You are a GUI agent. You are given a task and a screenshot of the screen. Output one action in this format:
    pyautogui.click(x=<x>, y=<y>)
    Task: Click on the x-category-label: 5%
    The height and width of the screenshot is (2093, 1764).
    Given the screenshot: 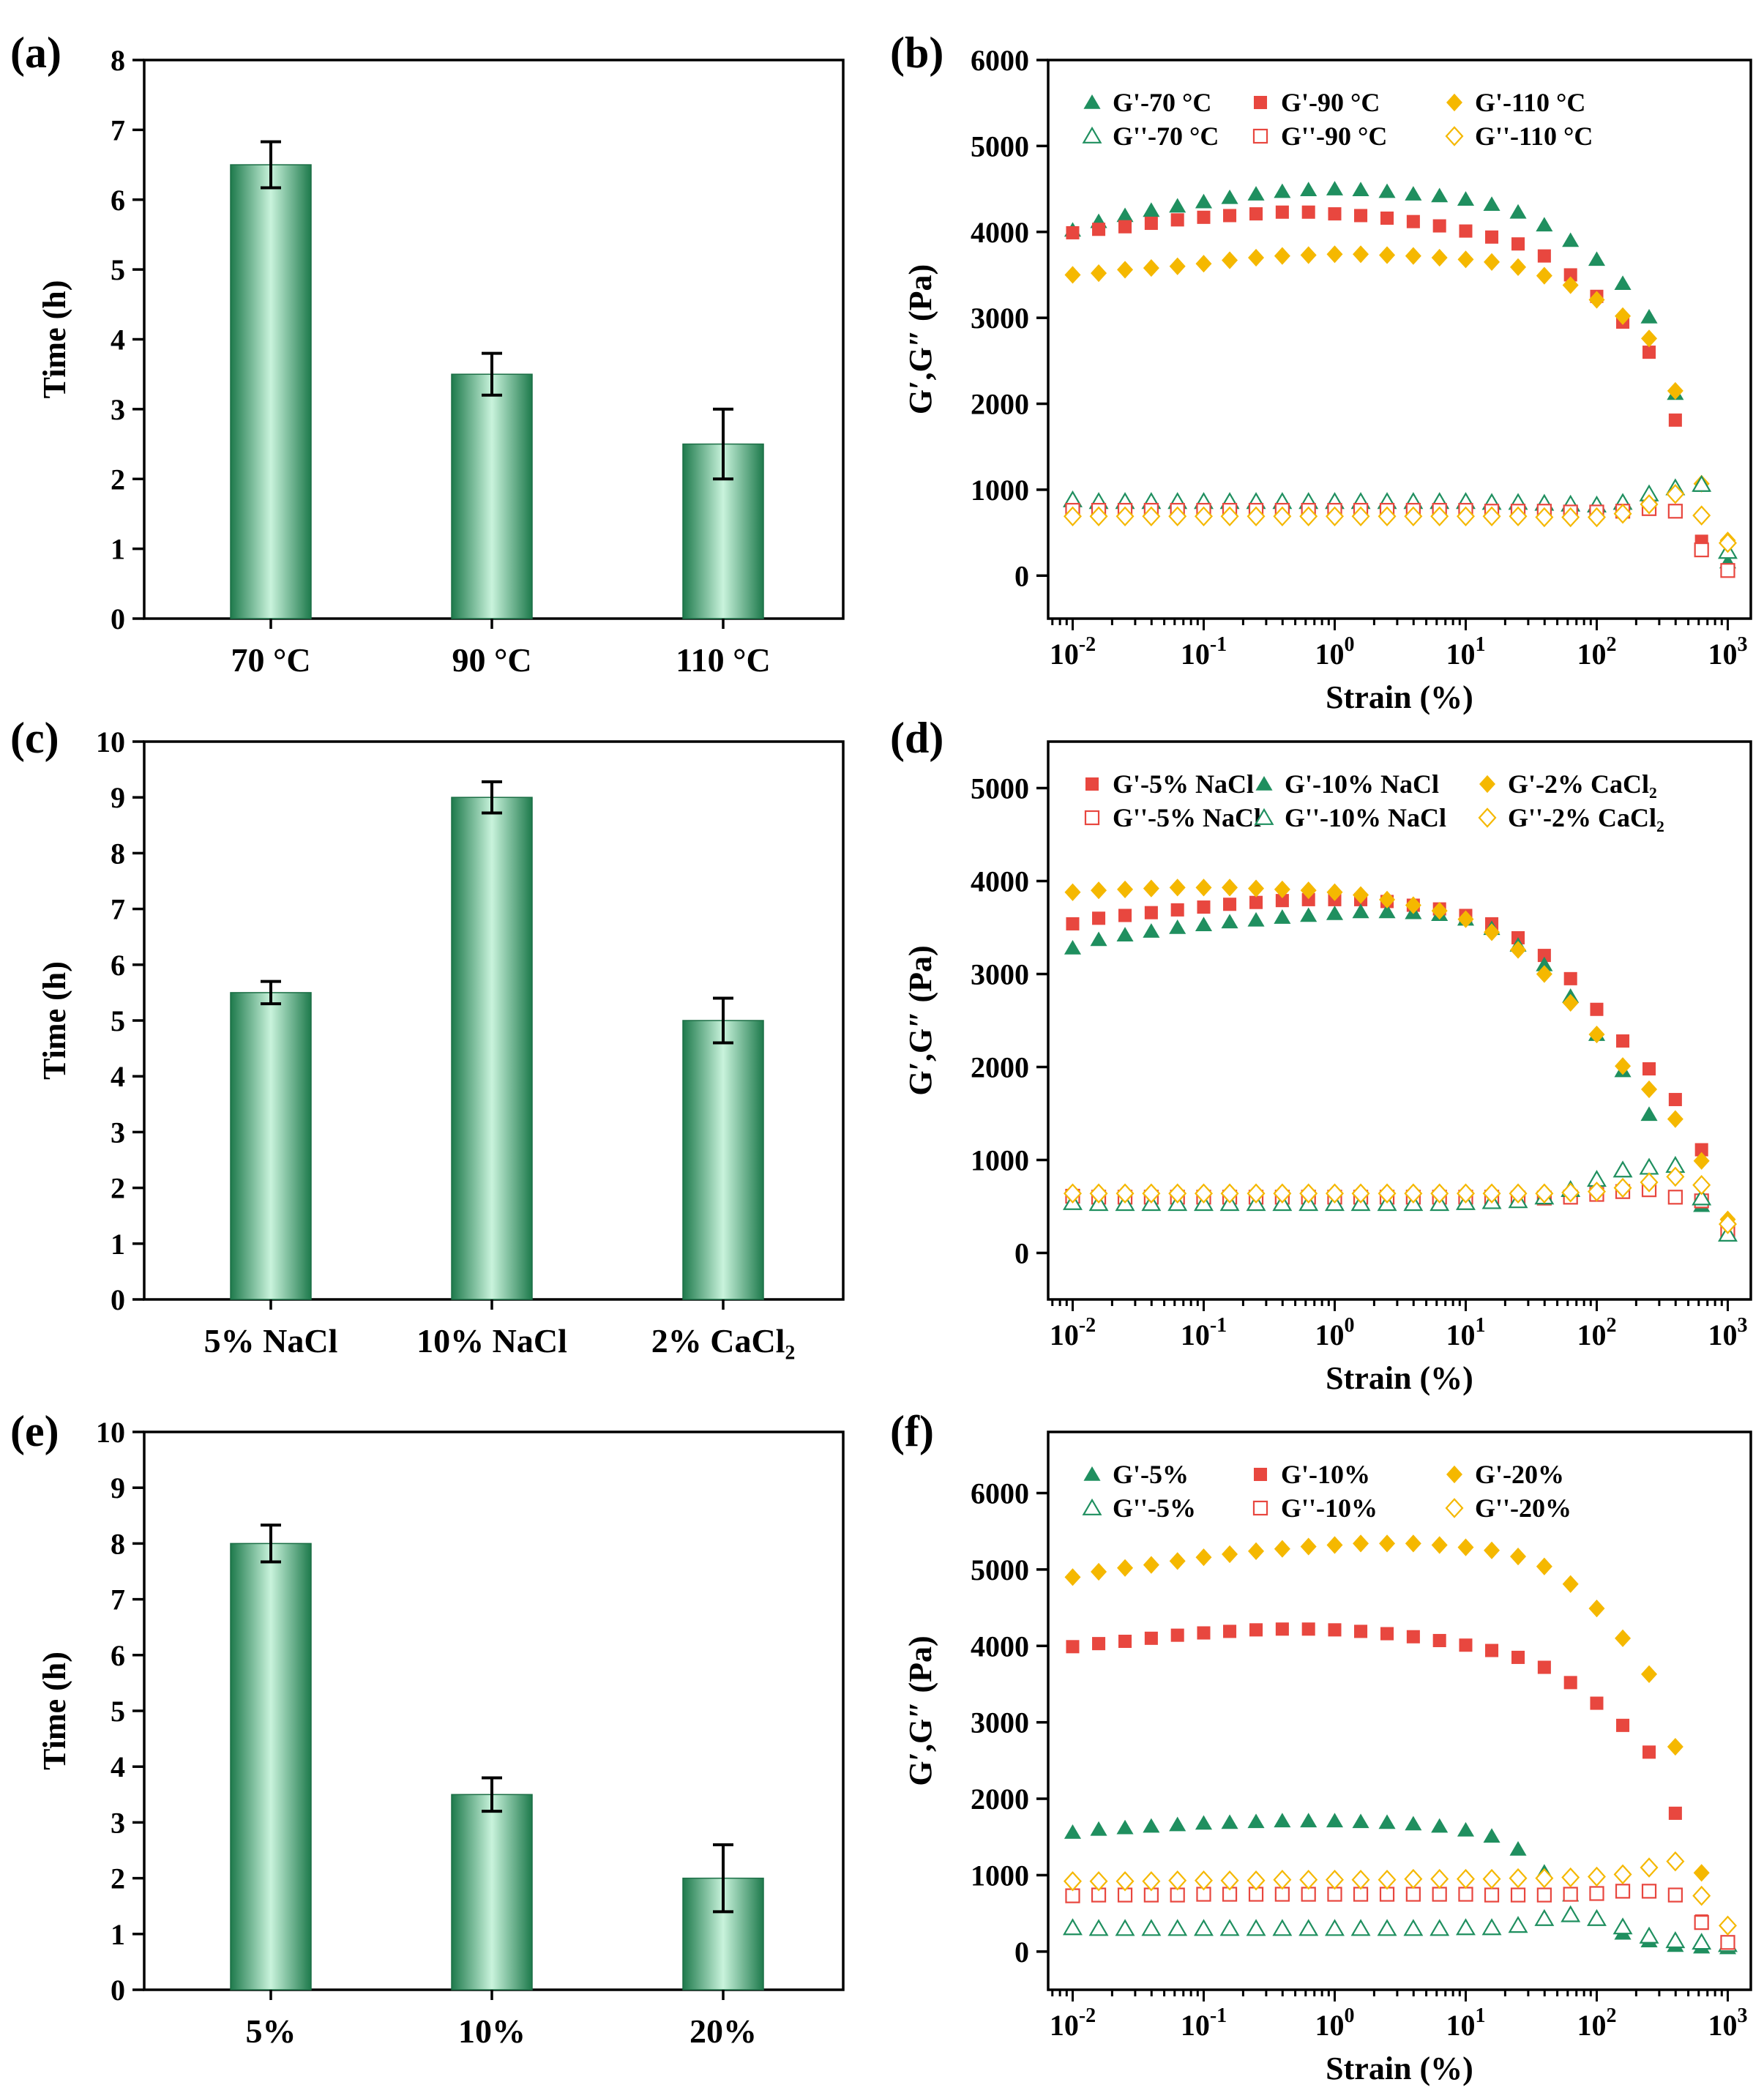 What is the action you would take?
    pyautogui.click(x=271, y=2031)
    